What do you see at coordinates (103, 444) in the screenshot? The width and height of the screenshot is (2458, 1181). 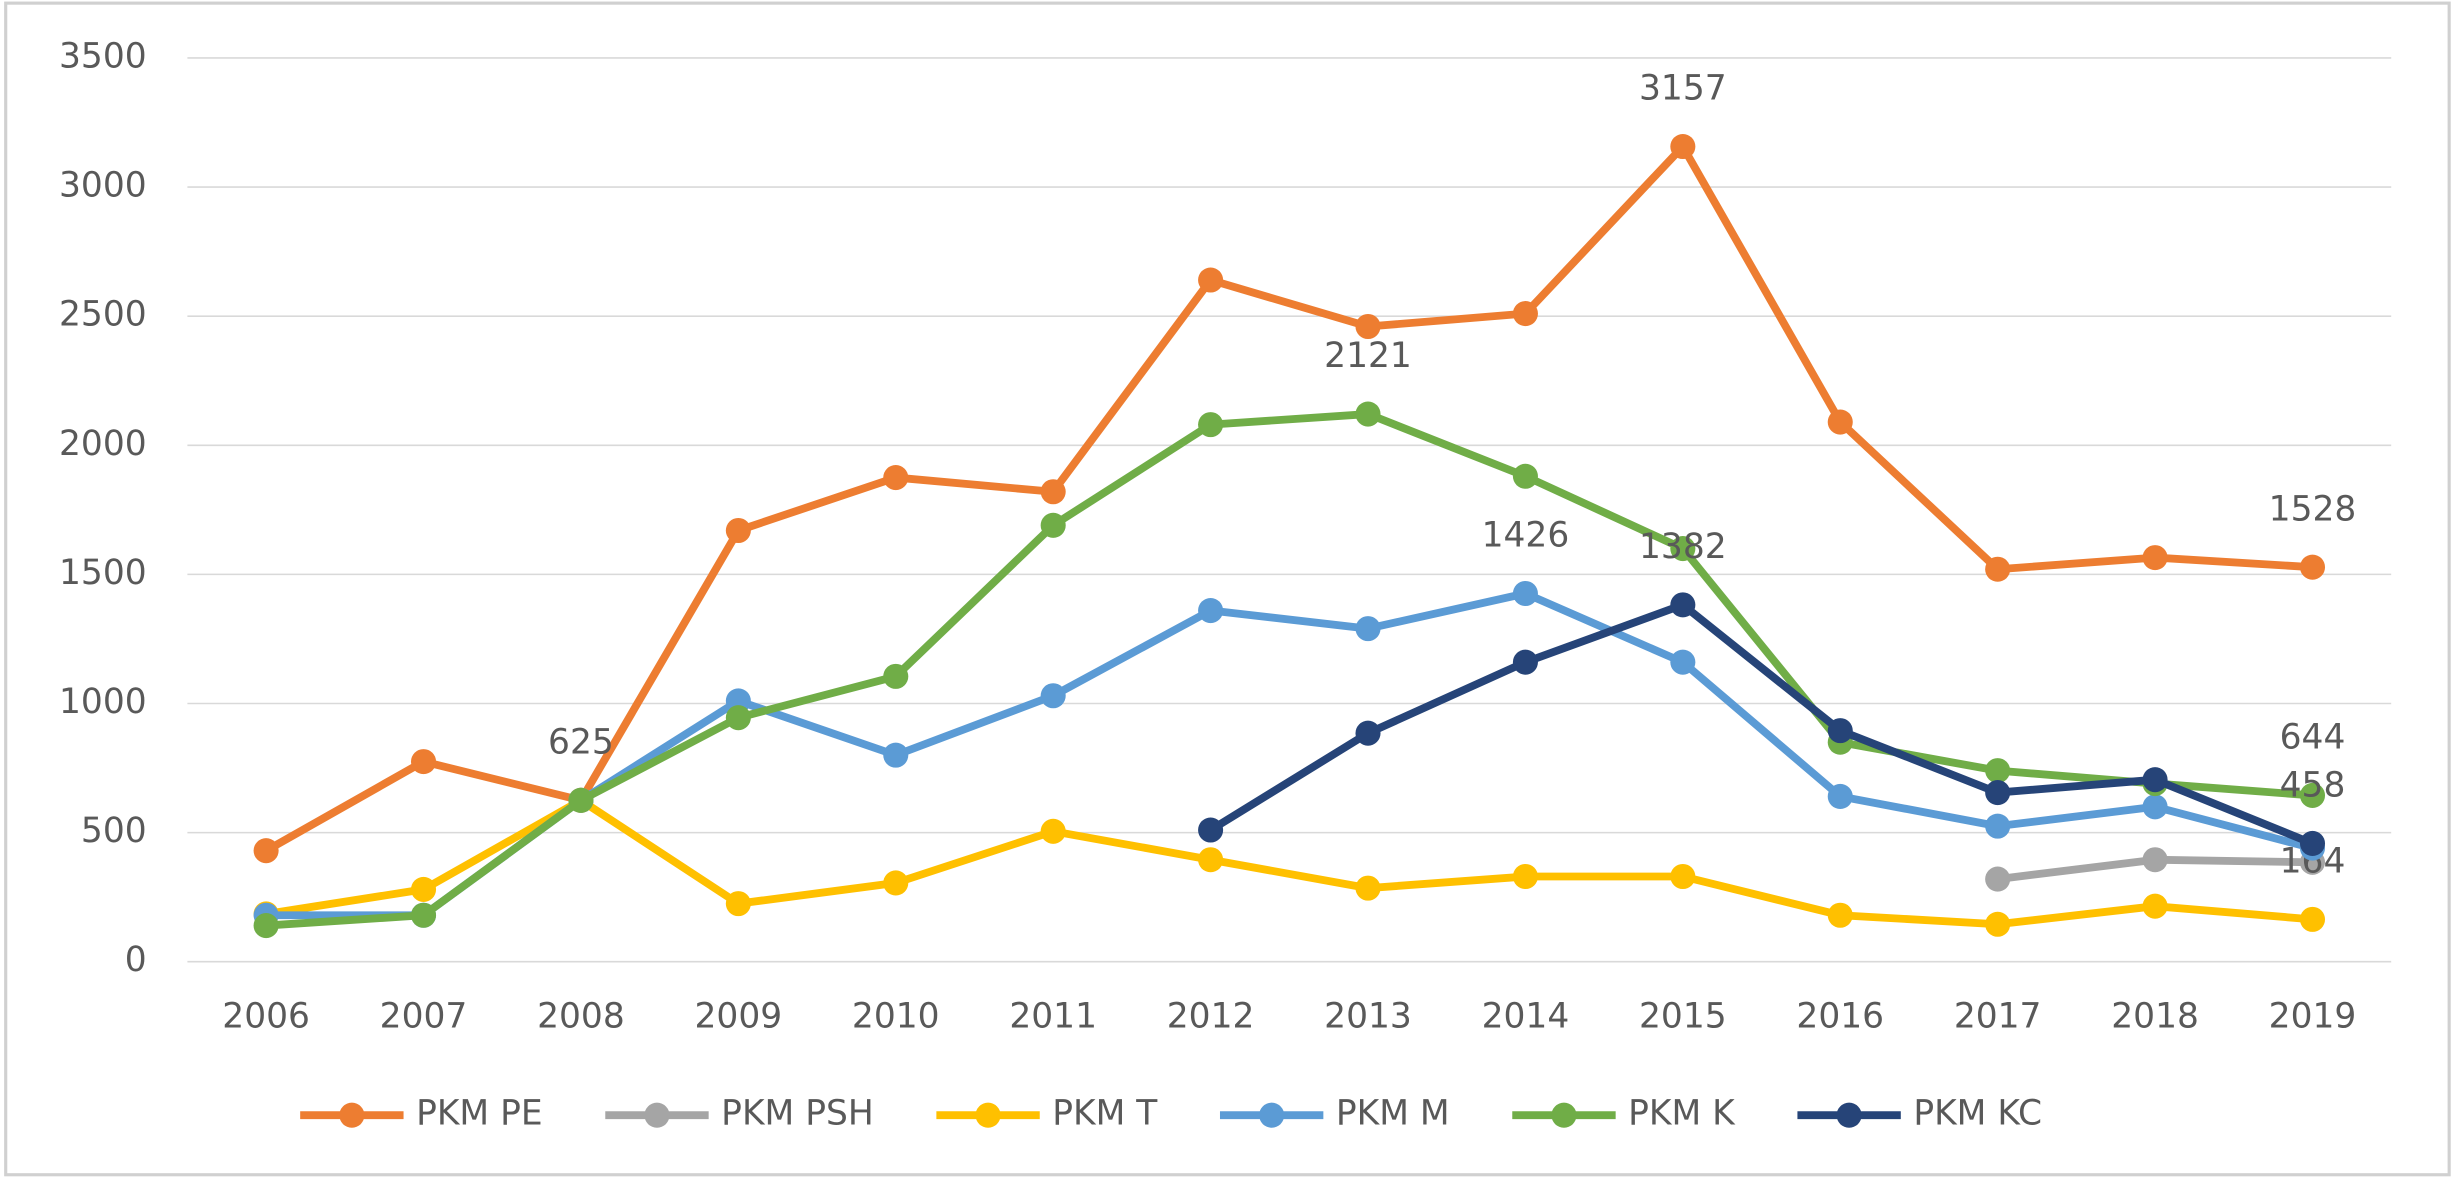 I see `y-tick-label: 2000` at bounding box center [103, 444].